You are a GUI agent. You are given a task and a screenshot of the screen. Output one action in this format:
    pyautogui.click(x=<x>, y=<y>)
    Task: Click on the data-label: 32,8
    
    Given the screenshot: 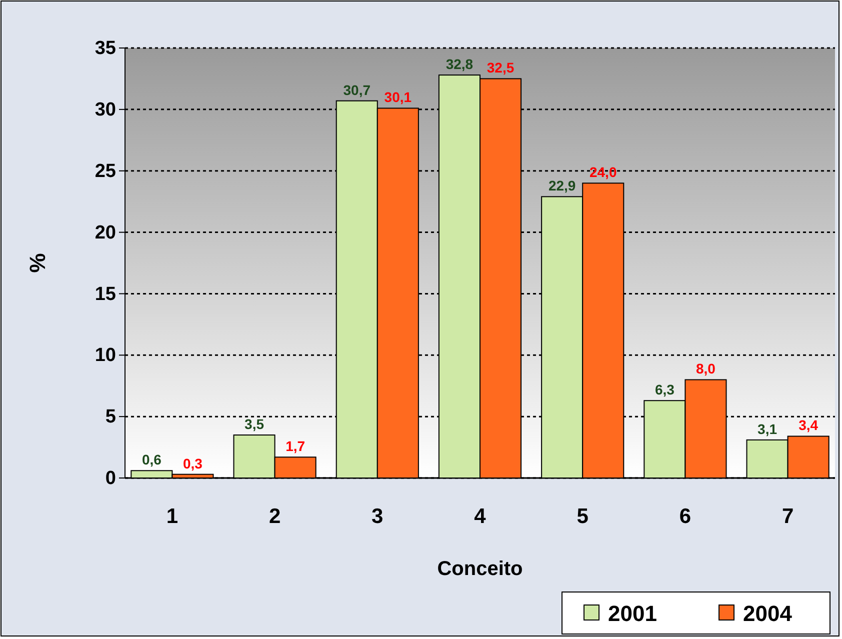 What is the action you would take?
    pyautogui.click(x=460, y=64)
    